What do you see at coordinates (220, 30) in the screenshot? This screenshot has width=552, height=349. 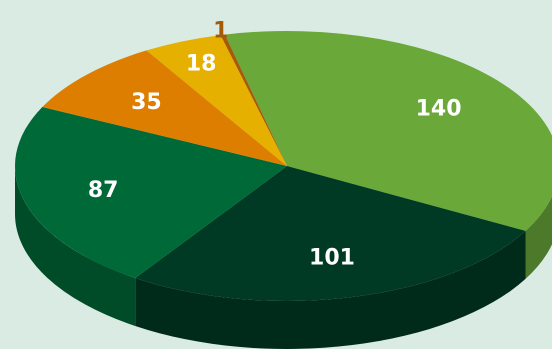 I see `data-label-1: 1` at bounding box center [220, 30].